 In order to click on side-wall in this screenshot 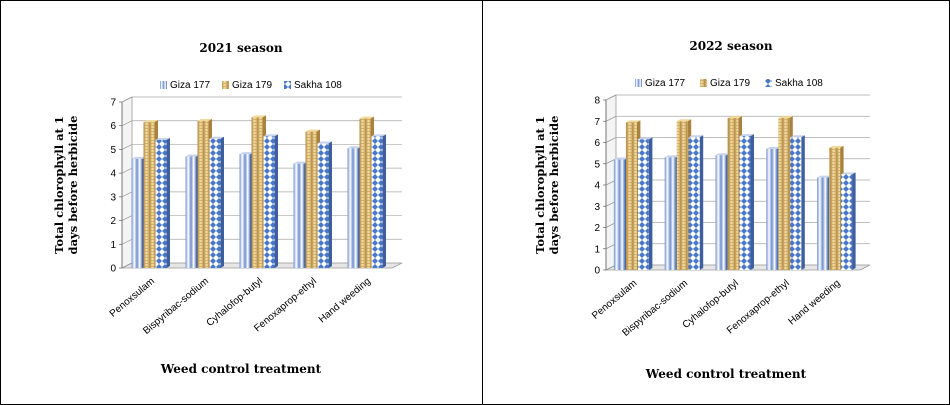, I will do `click(127, 182)`.